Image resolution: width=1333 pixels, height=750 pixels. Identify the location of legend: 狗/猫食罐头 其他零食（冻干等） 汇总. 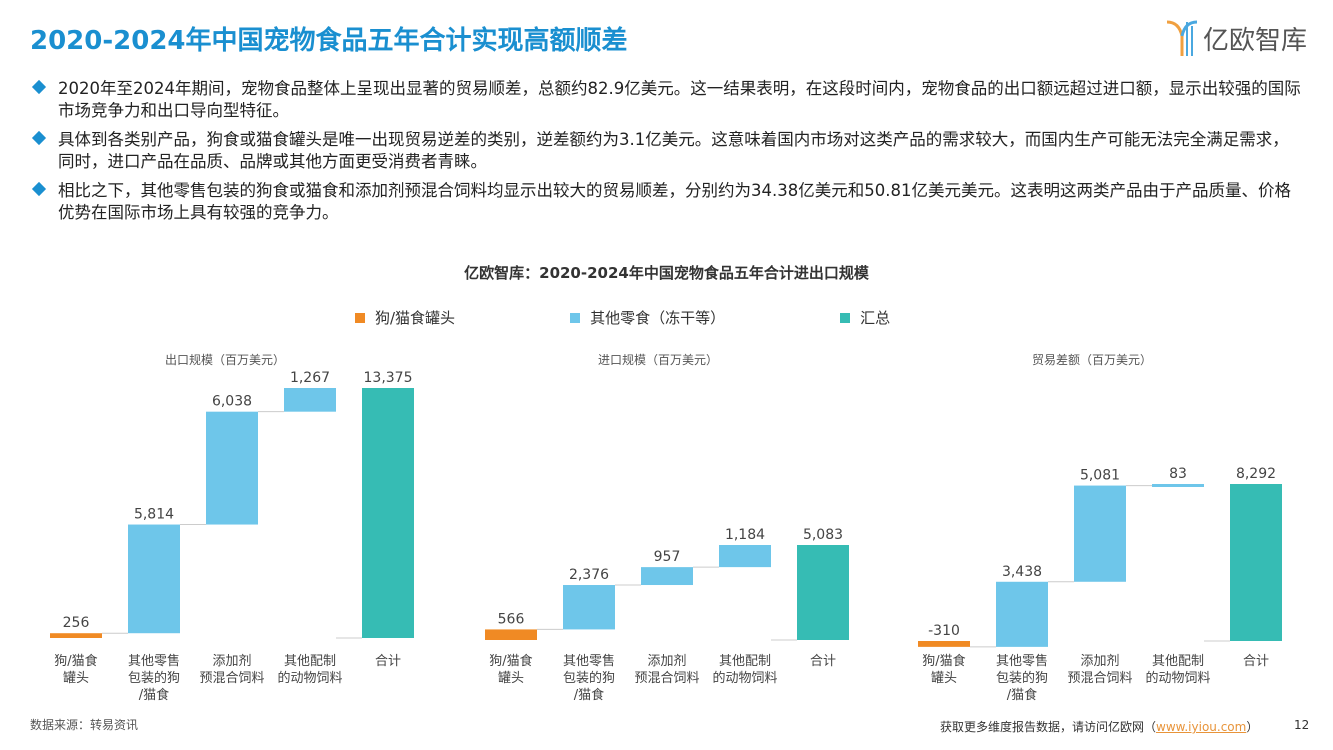
(680, 317).